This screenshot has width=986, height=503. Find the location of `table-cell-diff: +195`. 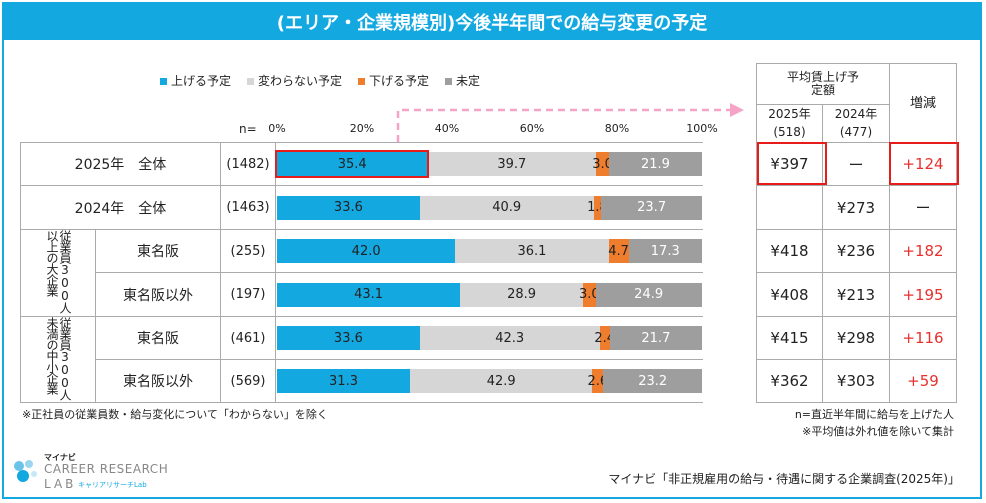

table-cell-diff: +195 is located at coordinates (923, 294).